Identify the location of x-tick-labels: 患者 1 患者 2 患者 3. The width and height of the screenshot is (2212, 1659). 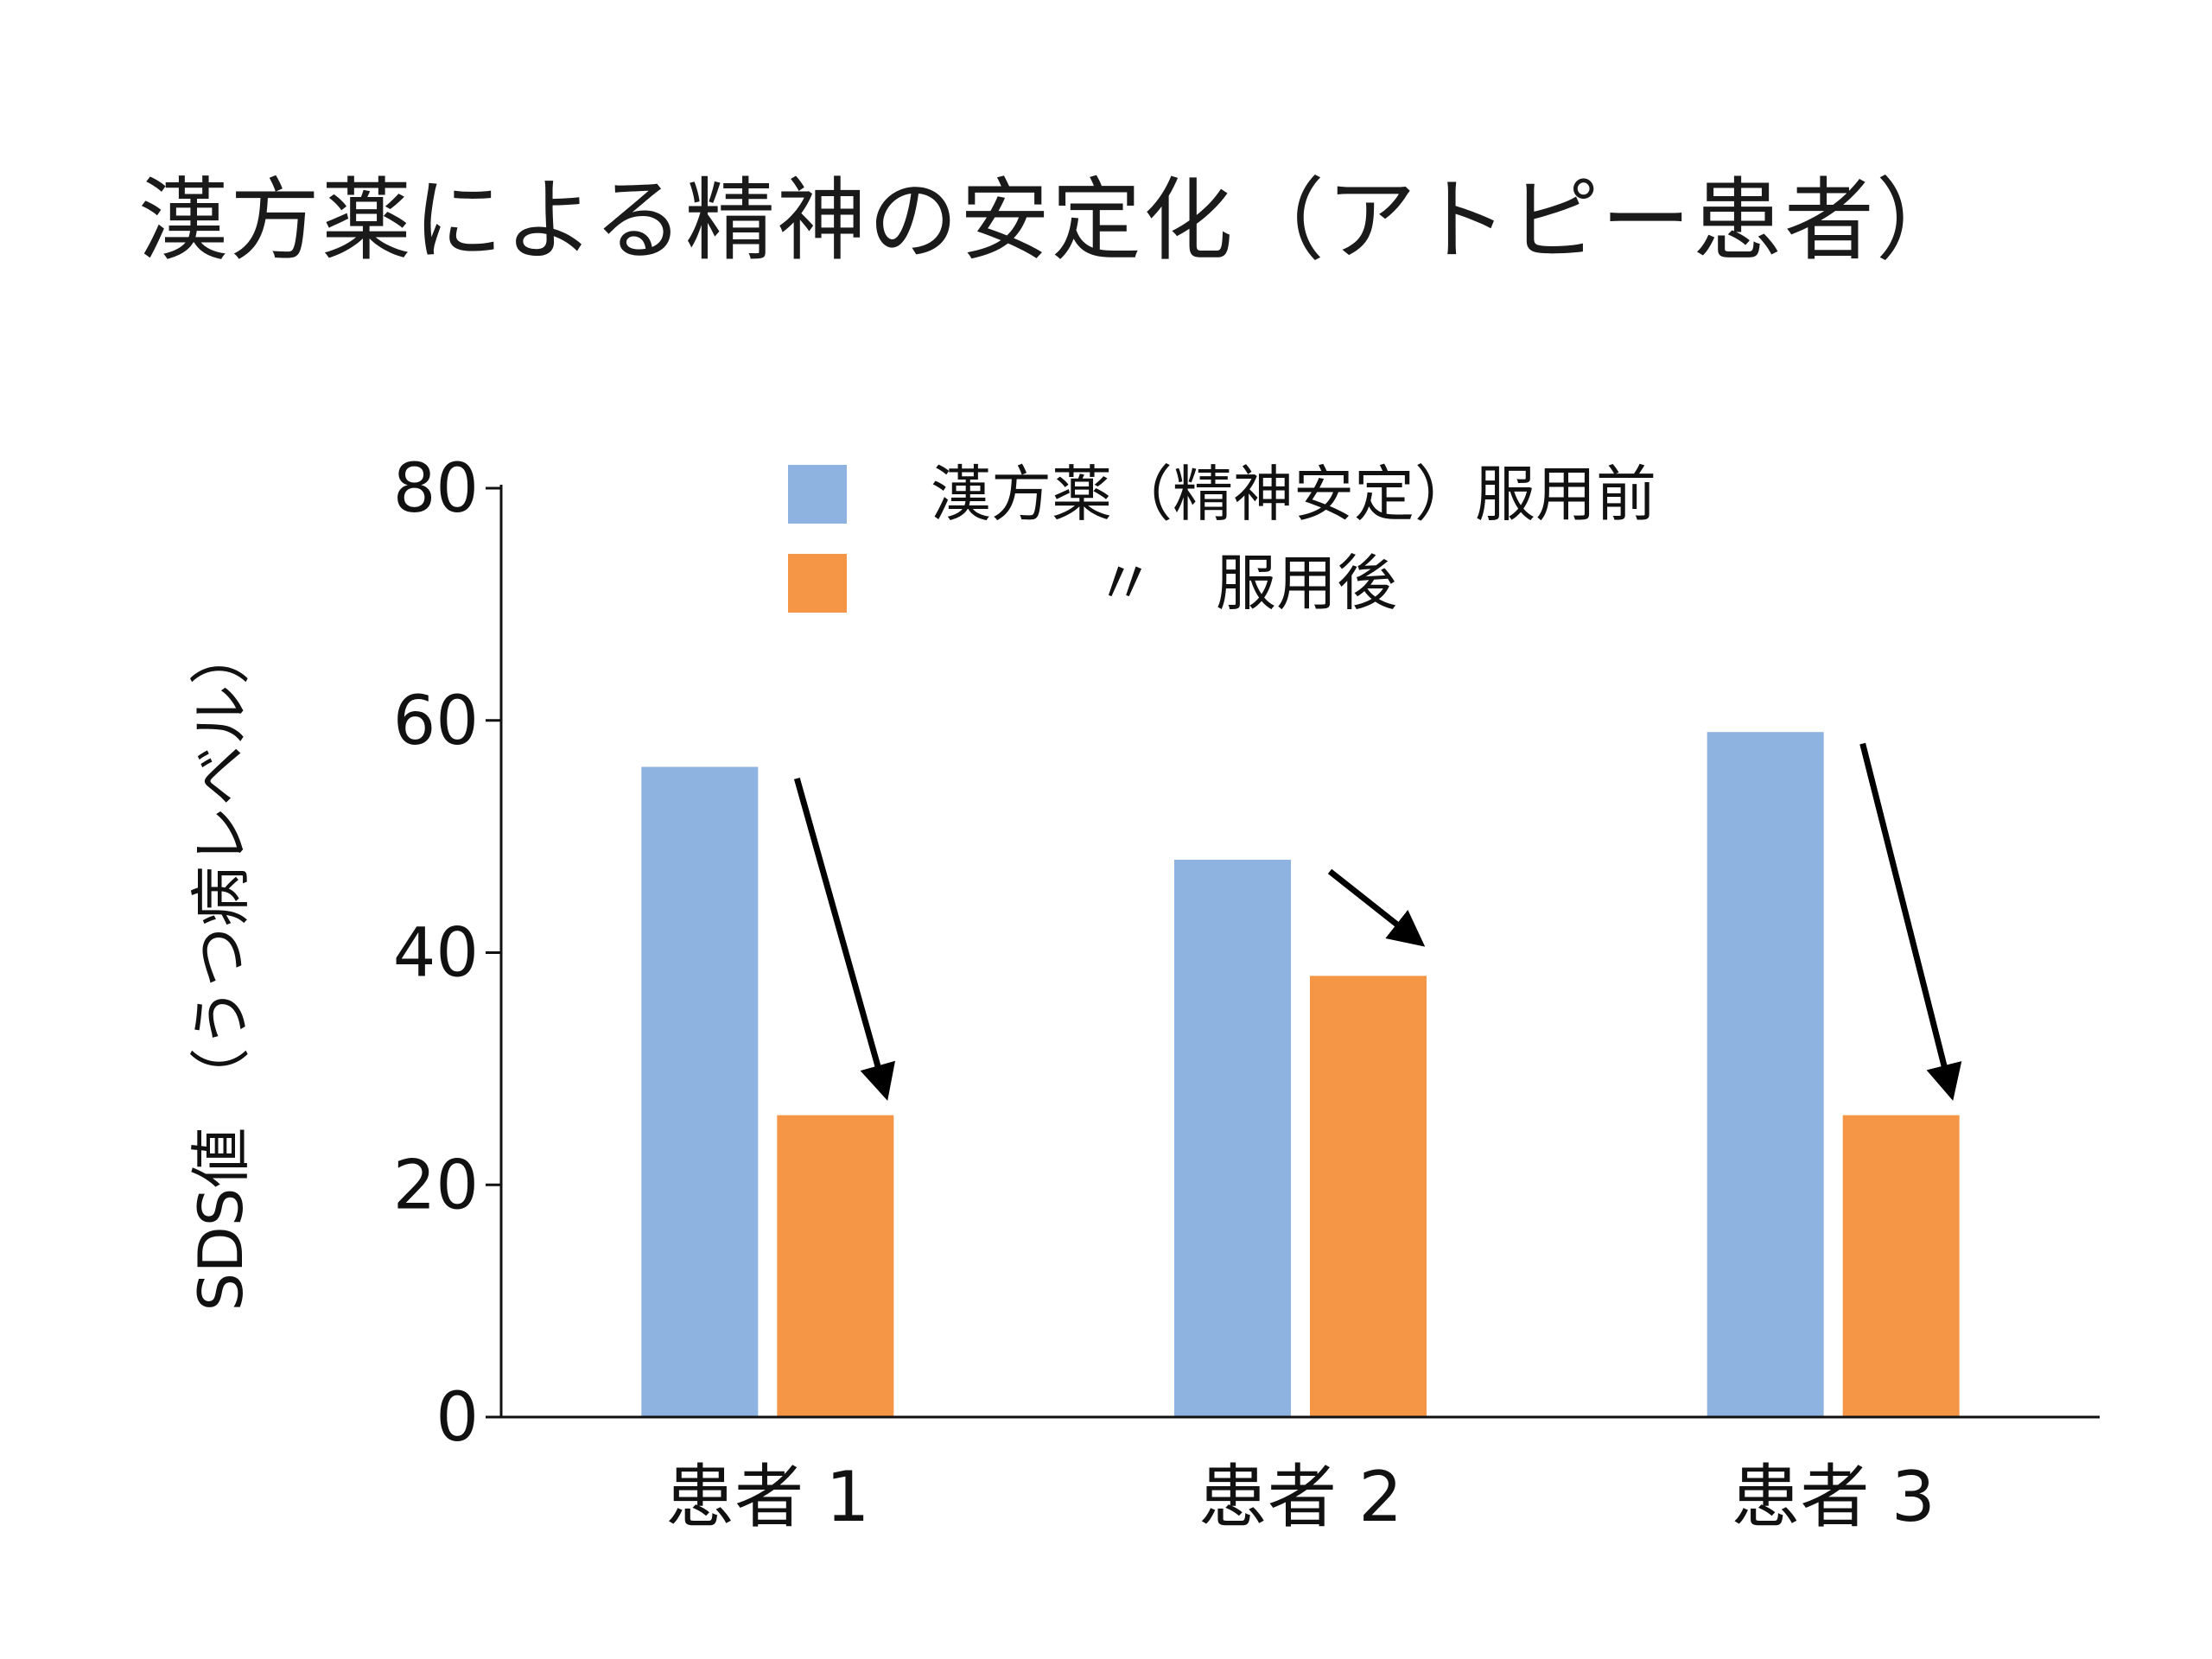
(1300, 1497).